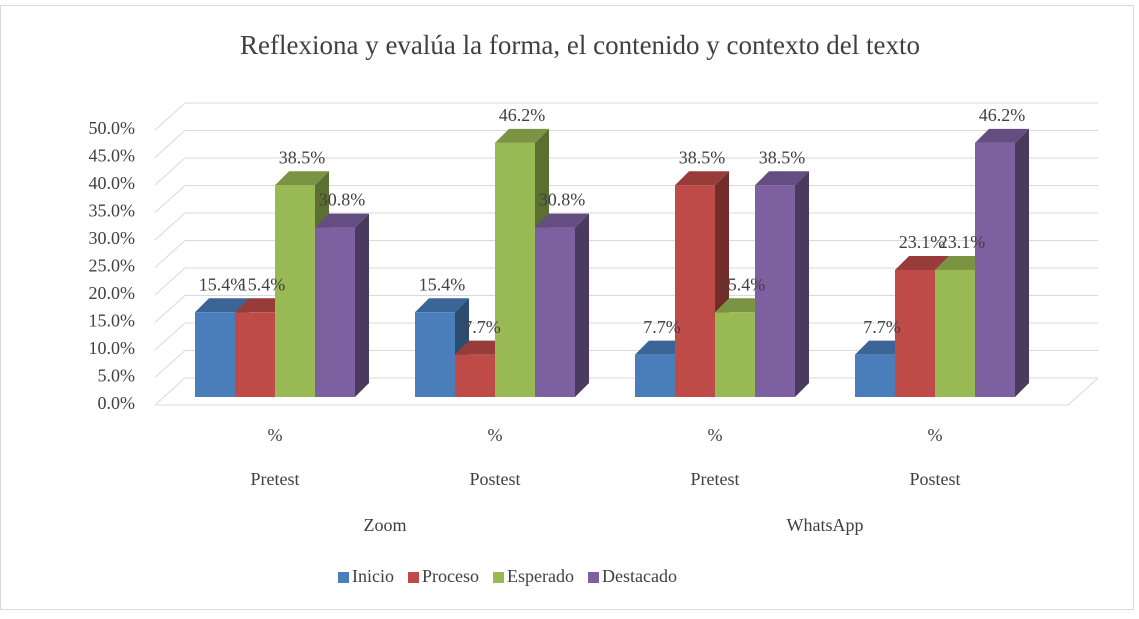 This screenshot has height=619, width=1139. I want to click on y-tick-label: 40.0%, so click(112, 183).